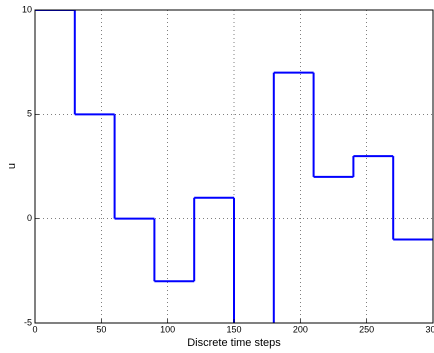 Image resolution: width=434 pixels, height=353 pixels. I want to click on x-tick-label: 0, so click(34, 329).